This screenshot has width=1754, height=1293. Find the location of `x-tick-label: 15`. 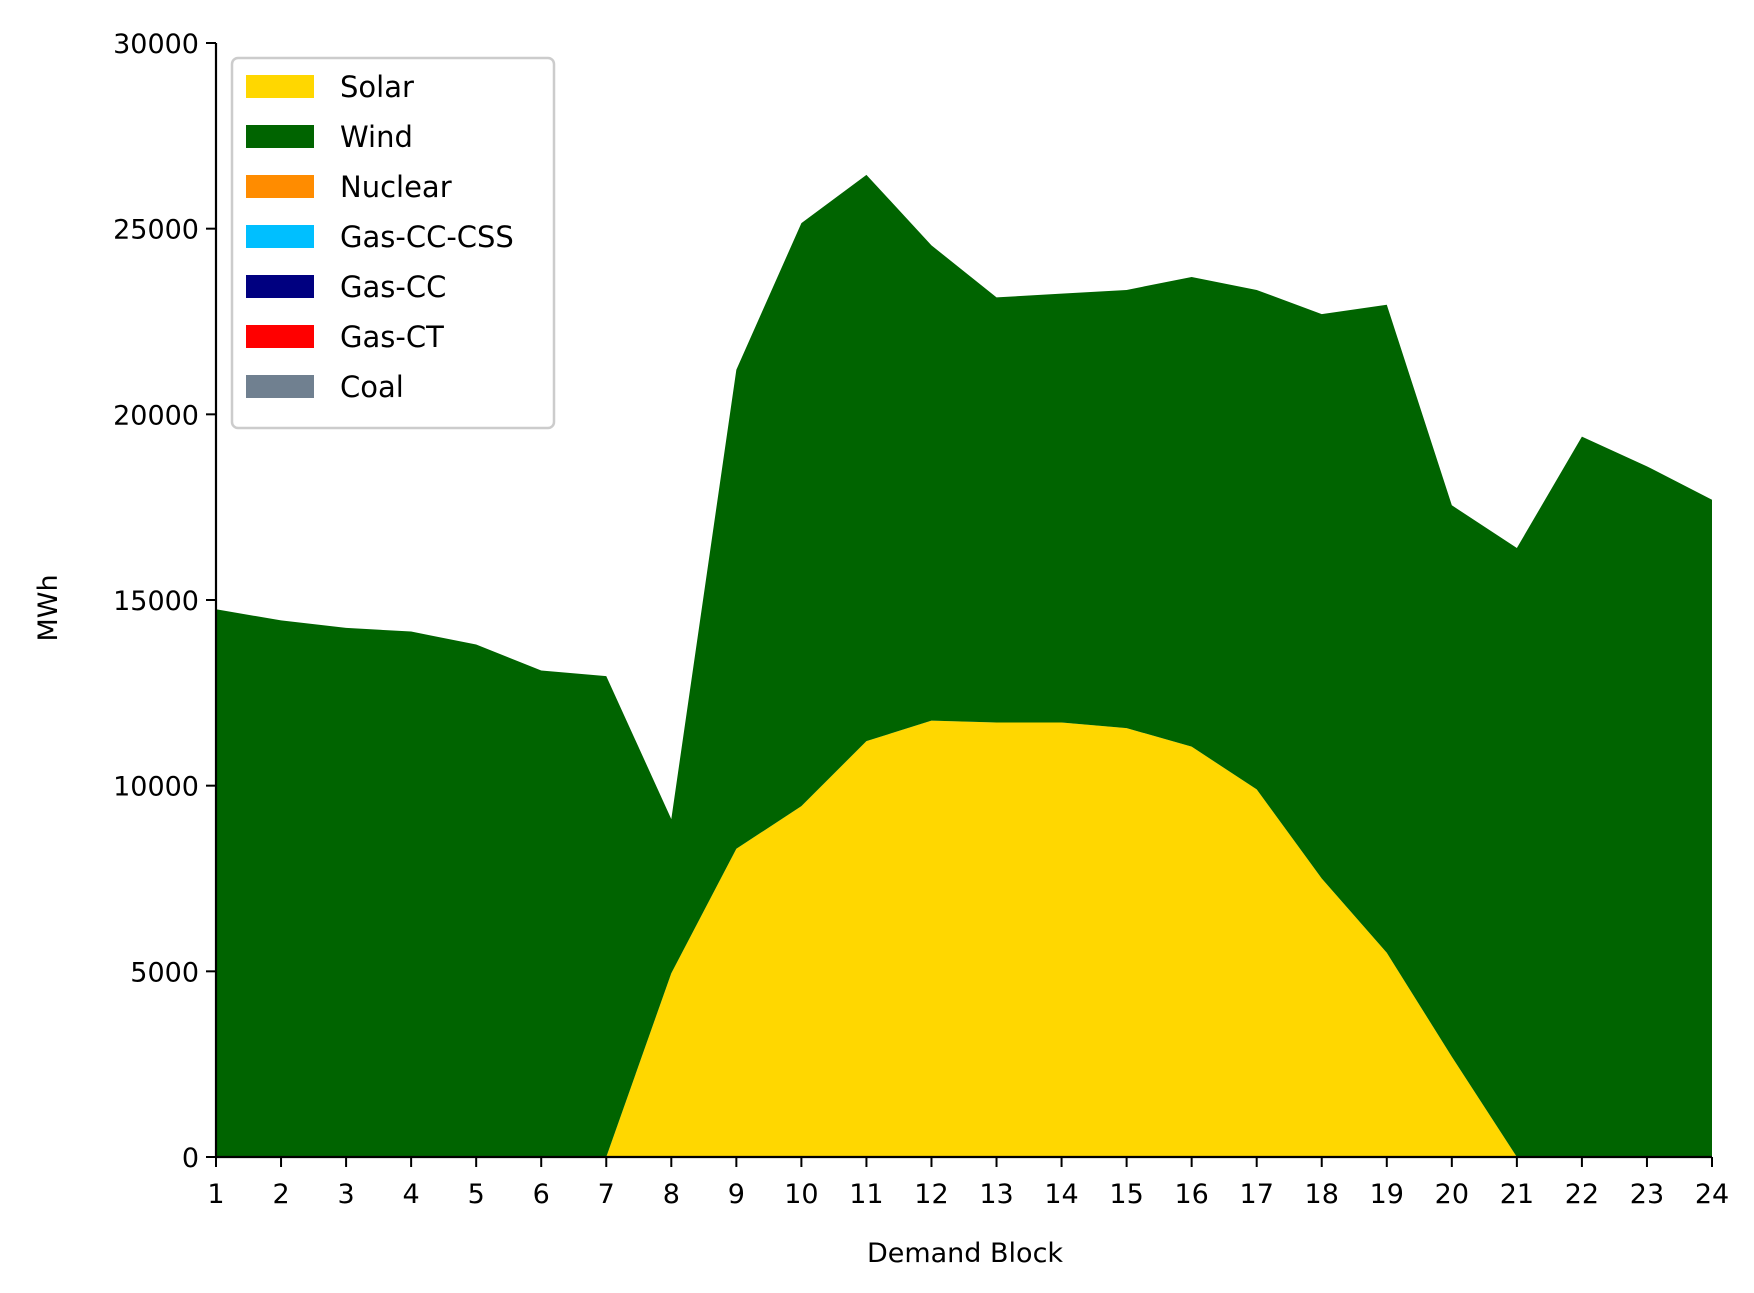

x-tick-label: 15 is located at coordinates (1126, 1194).